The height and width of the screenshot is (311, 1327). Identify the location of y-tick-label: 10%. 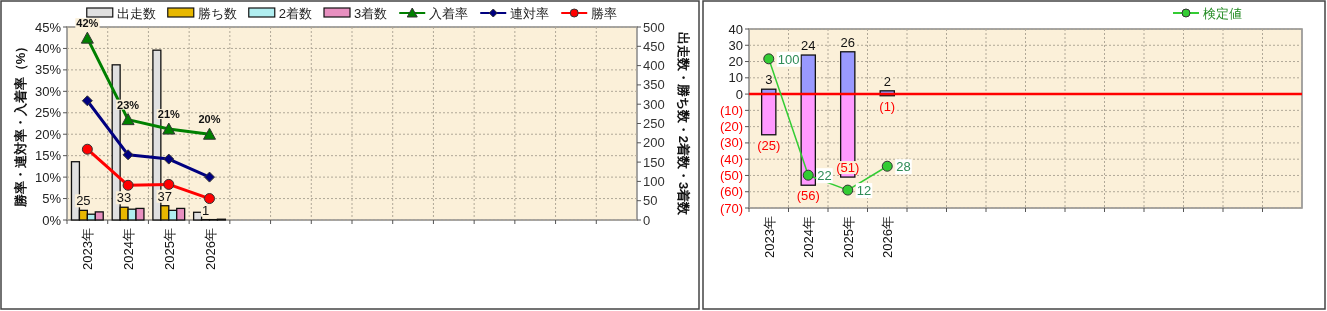
(48, 177).